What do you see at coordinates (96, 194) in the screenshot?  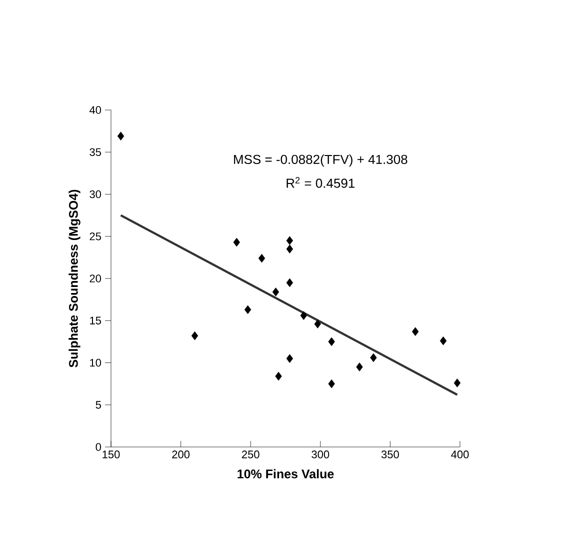 I see `y-tick-label: 30` at bounding box center [96, 194].